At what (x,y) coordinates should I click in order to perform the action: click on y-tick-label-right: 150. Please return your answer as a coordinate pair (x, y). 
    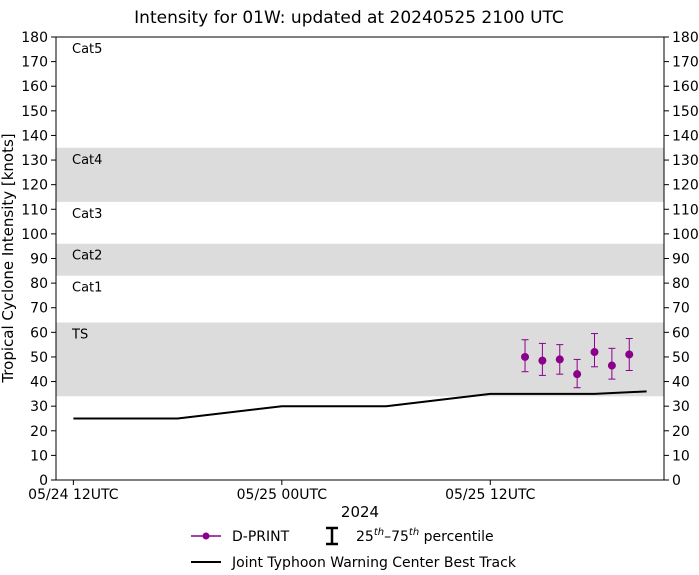
    Looking at the image, I should click on (685, 112).